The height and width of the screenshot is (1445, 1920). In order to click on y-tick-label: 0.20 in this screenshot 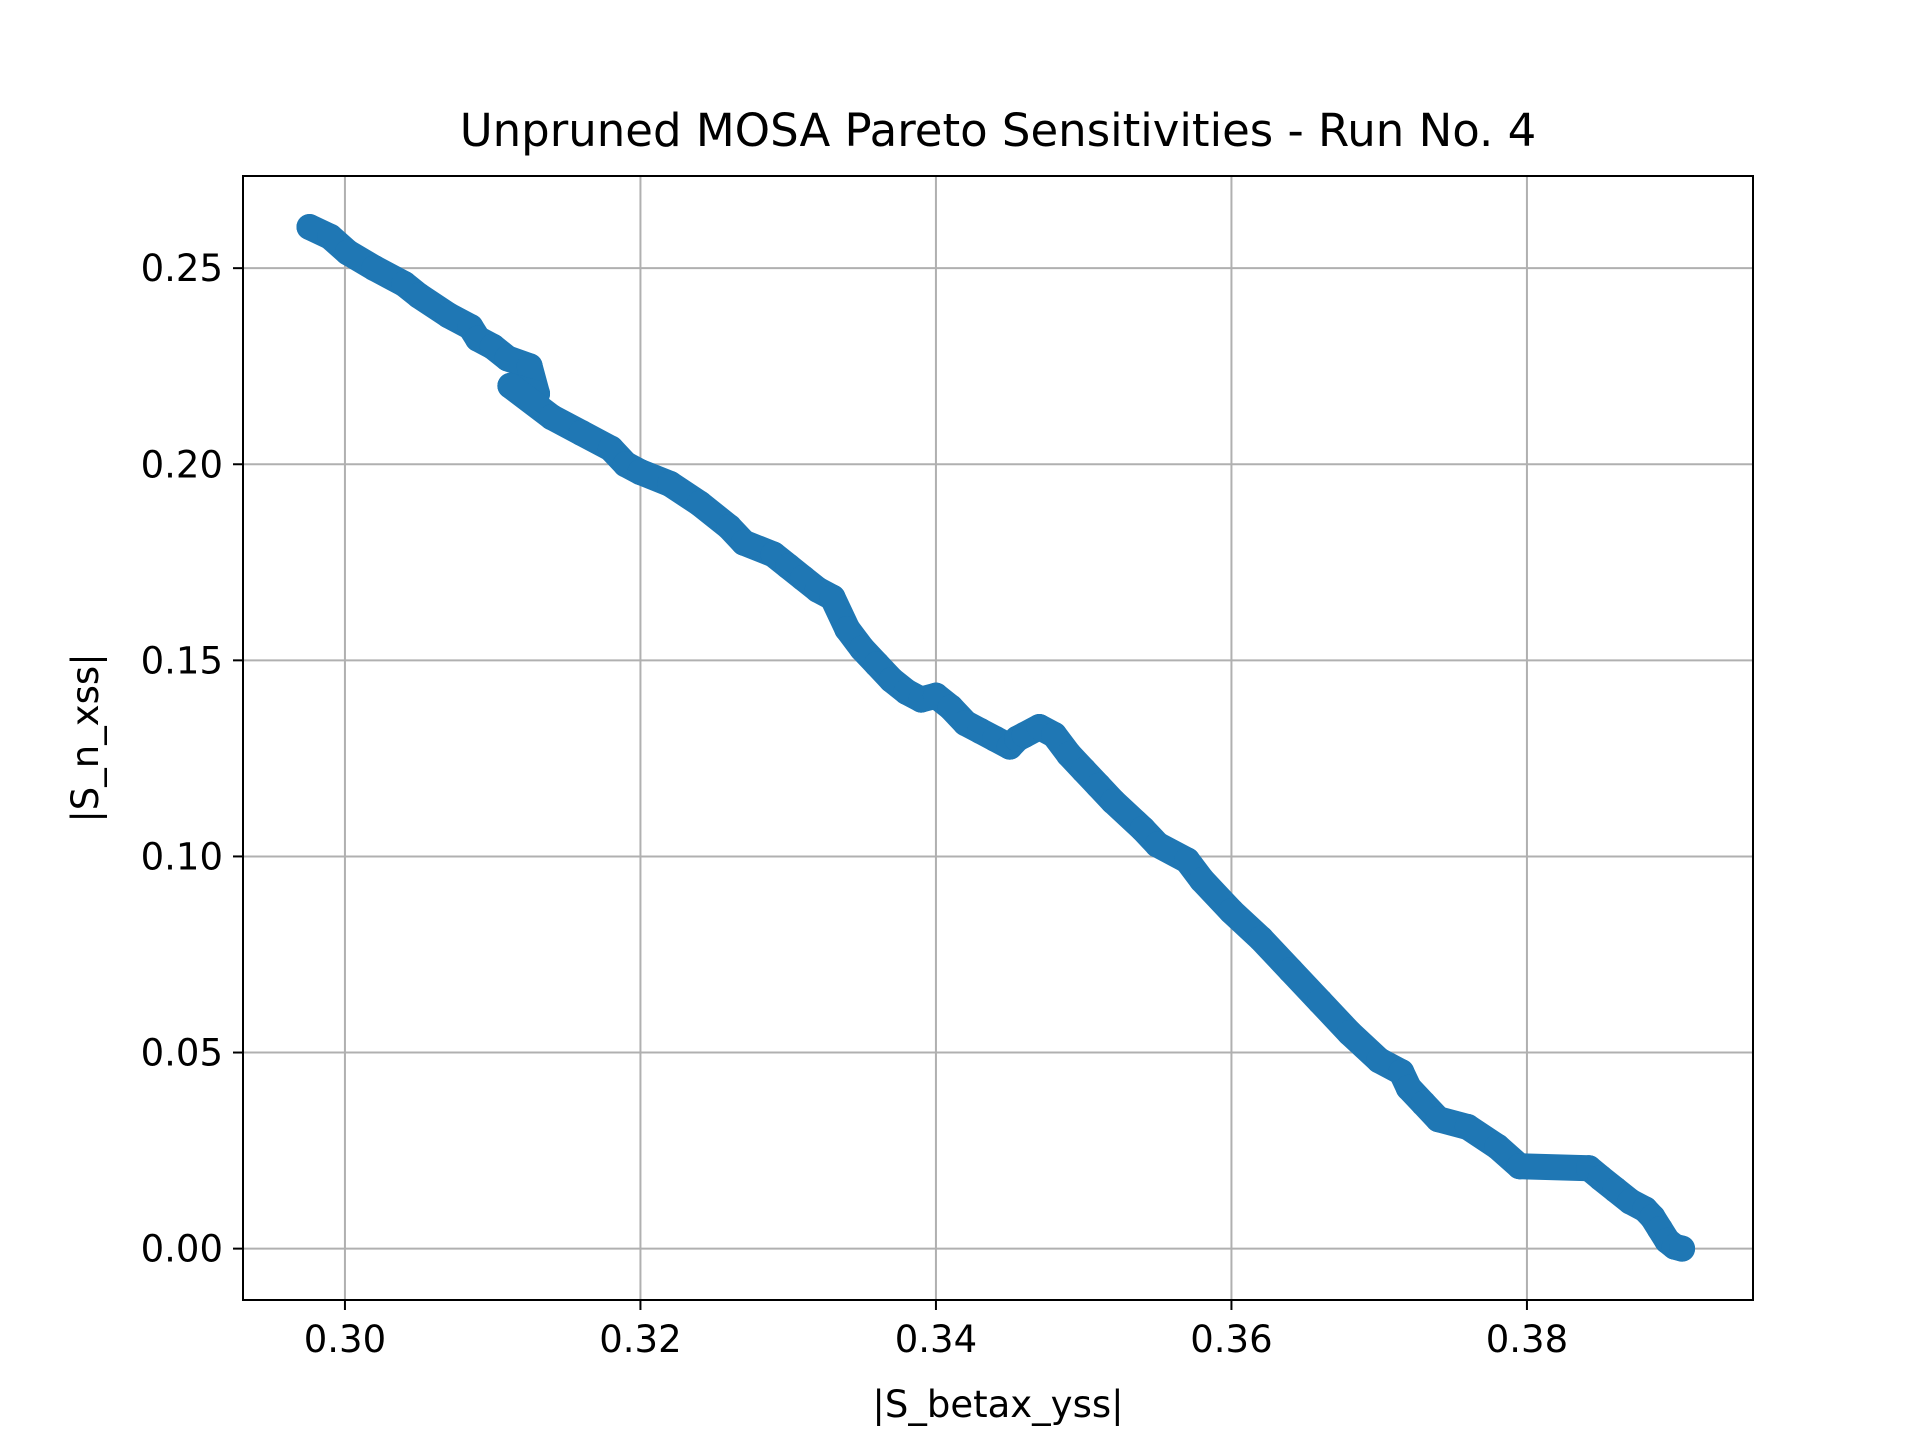, I will do `click(182, 464)`.